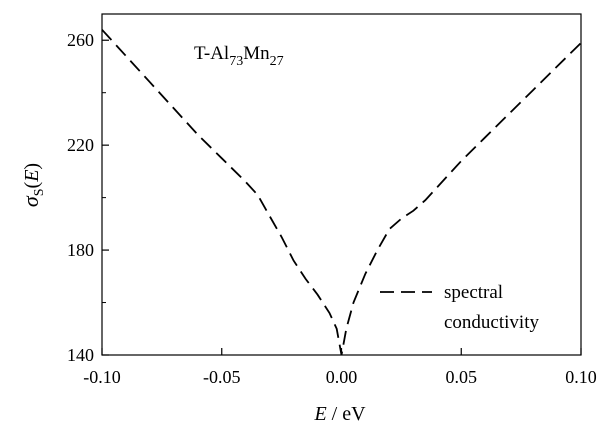 This screenshot has height=434, width=599. What do you see at coordinates (80, 250) in the screenshot?
I see `y-tick-label: 180` at bounding box center [80, 250].